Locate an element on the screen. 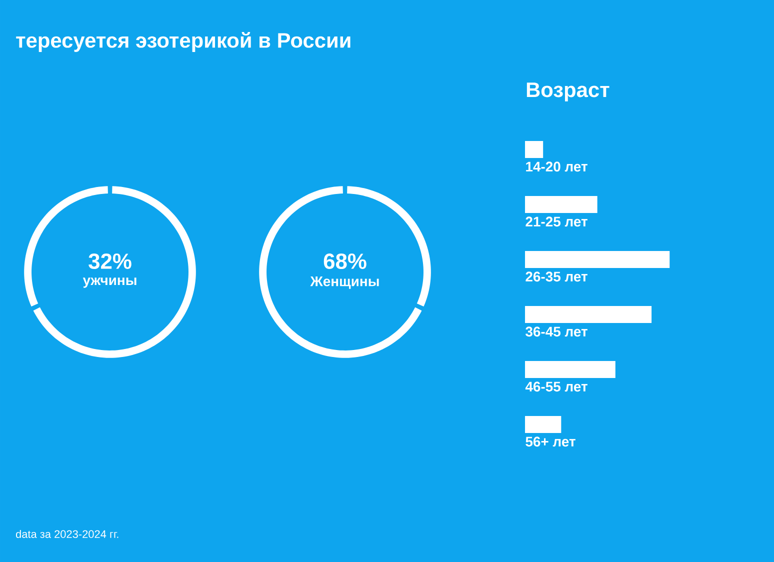 The height and width of the screenshot is (562, 774). y-tick-label: 46-55 лет is located at coordinates (556, 387).